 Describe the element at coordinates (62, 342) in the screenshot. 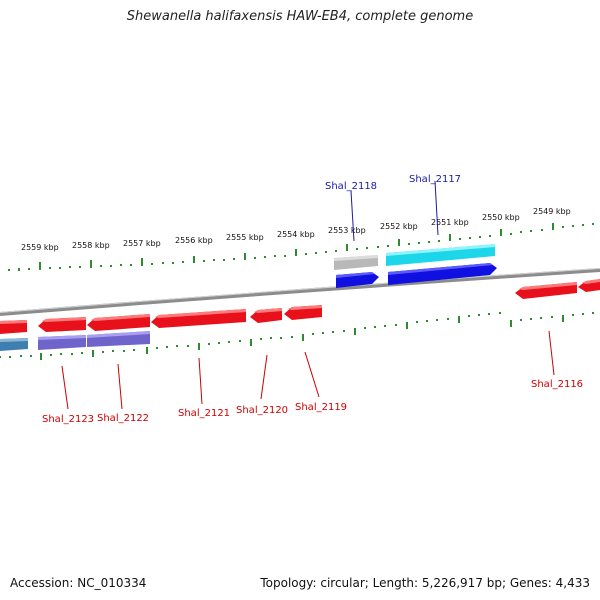

I see `gene-shal-2123-lower` at that location.